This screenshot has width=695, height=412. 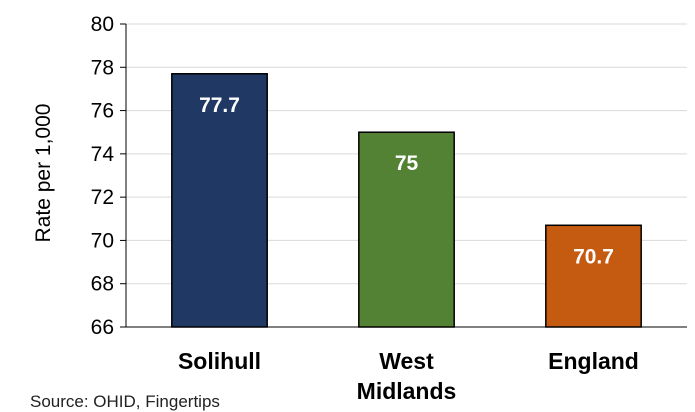 I want to click on y-tick-label: 78, so click(x=102, y=67).